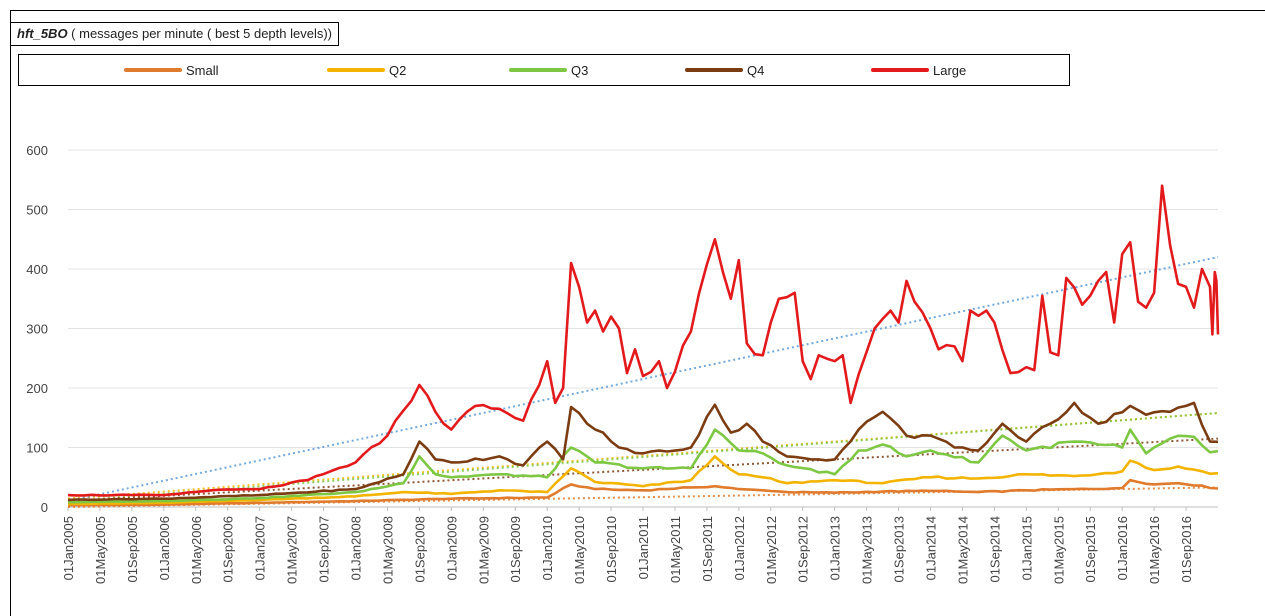 The width and height of the screenshot is (1265, 616). What do you see at coordinates (579, 550) in the screenshot?
I see `x-tick-label-16: 01May2010` at bounding box center [579, 550].